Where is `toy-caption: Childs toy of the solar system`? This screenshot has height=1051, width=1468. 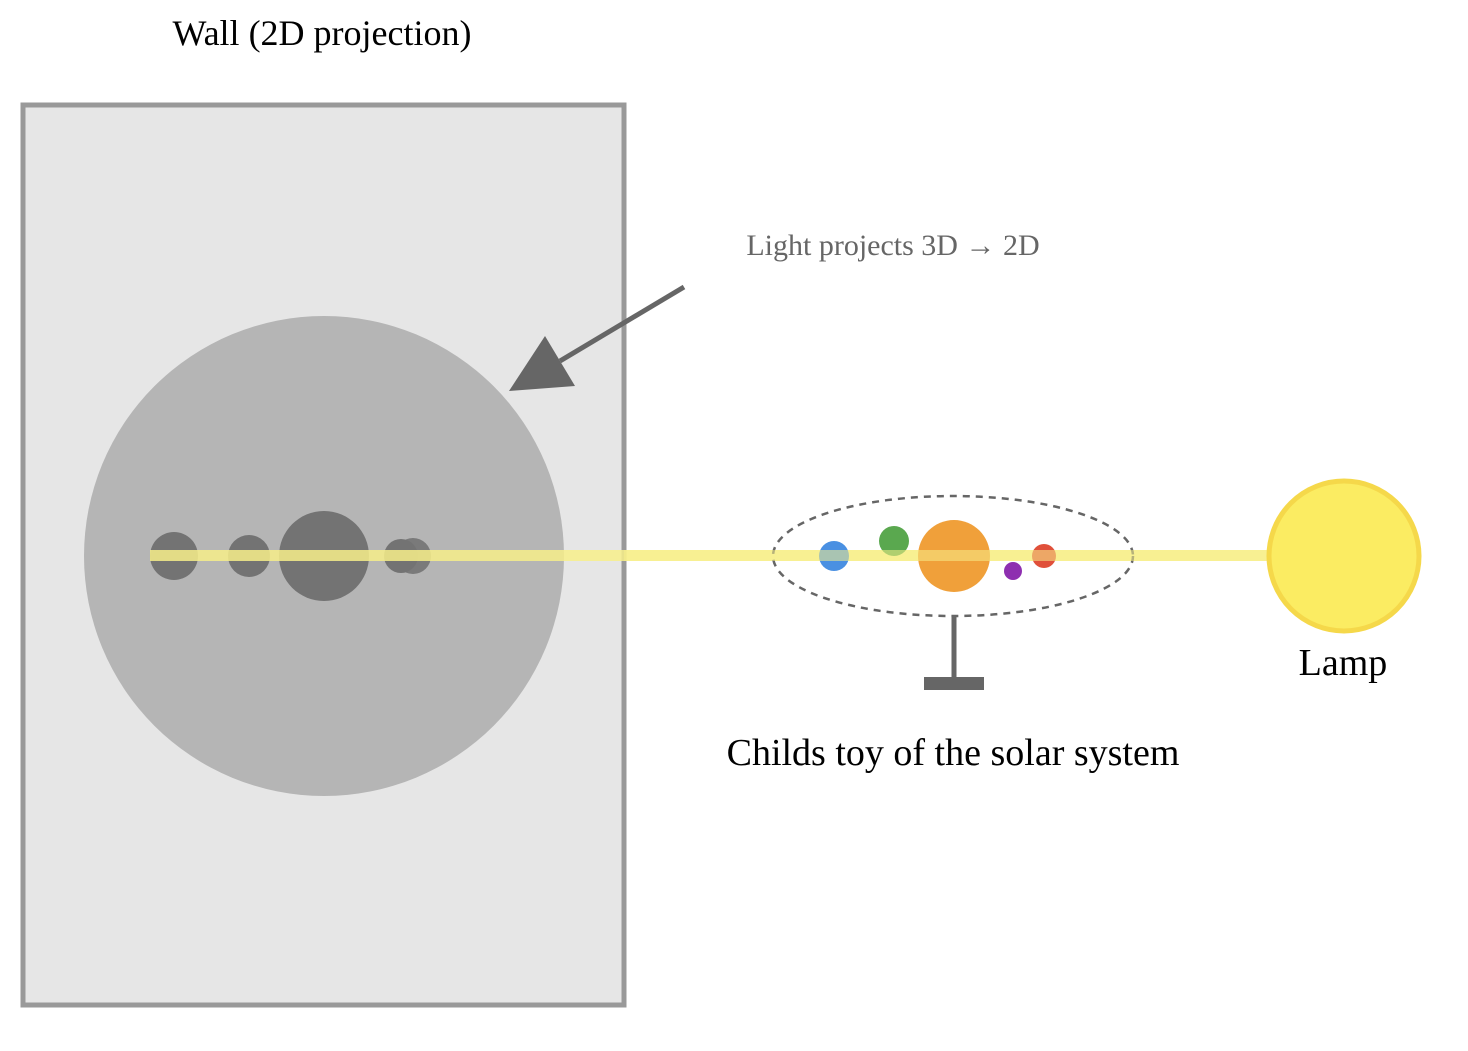
toy-caption: Childs toy of the solar system is located at coordinates (953, 753).